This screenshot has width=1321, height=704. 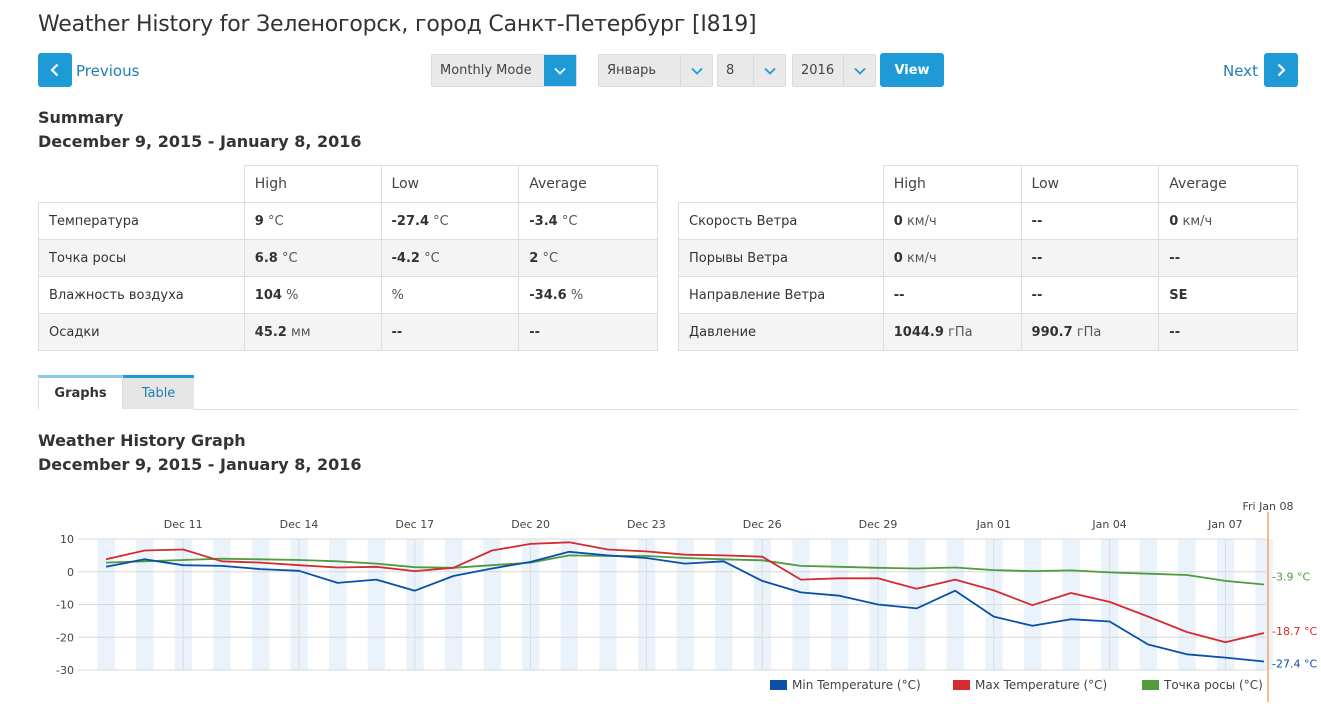 What do you see at coordinates (504, 70) in the screenshot?
I see `mode-select: Monthly Mode` at bounding box center [504, 70].